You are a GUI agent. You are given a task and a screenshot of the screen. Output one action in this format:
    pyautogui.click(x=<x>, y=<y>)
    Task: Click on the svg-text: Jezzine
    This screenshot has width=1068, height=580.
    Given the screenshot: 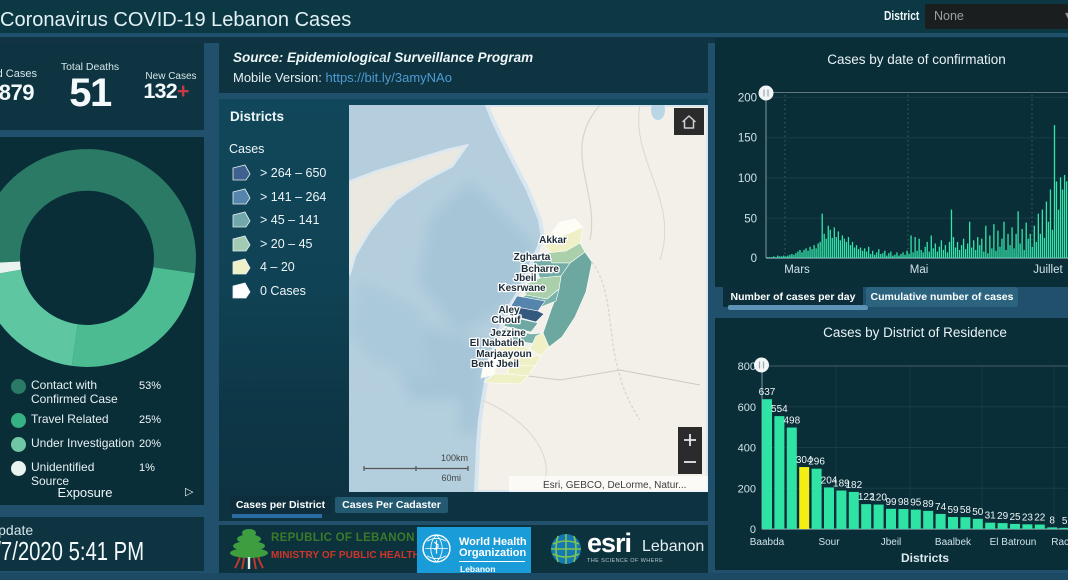 What is the action you would take?
    pyautogui.click(x=508, y=333)
    